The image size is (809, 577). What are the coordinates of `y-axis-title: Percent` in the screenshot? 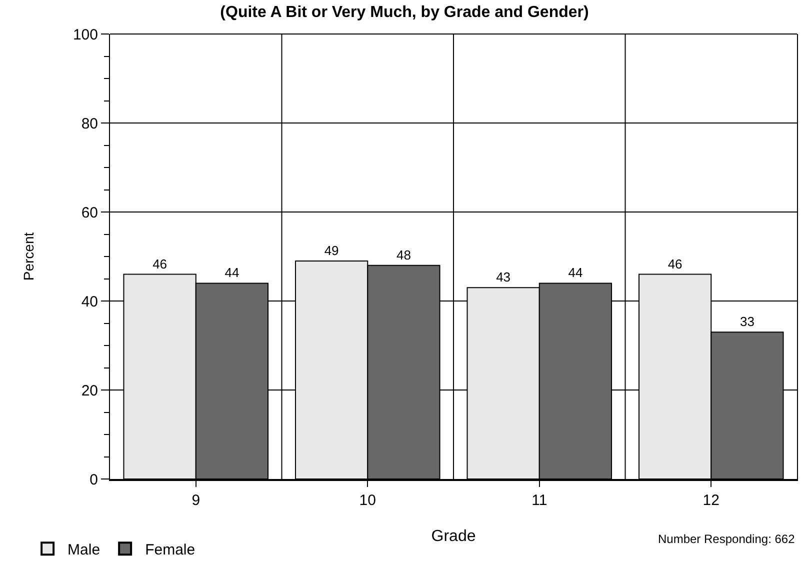 It's located at (28, 256).